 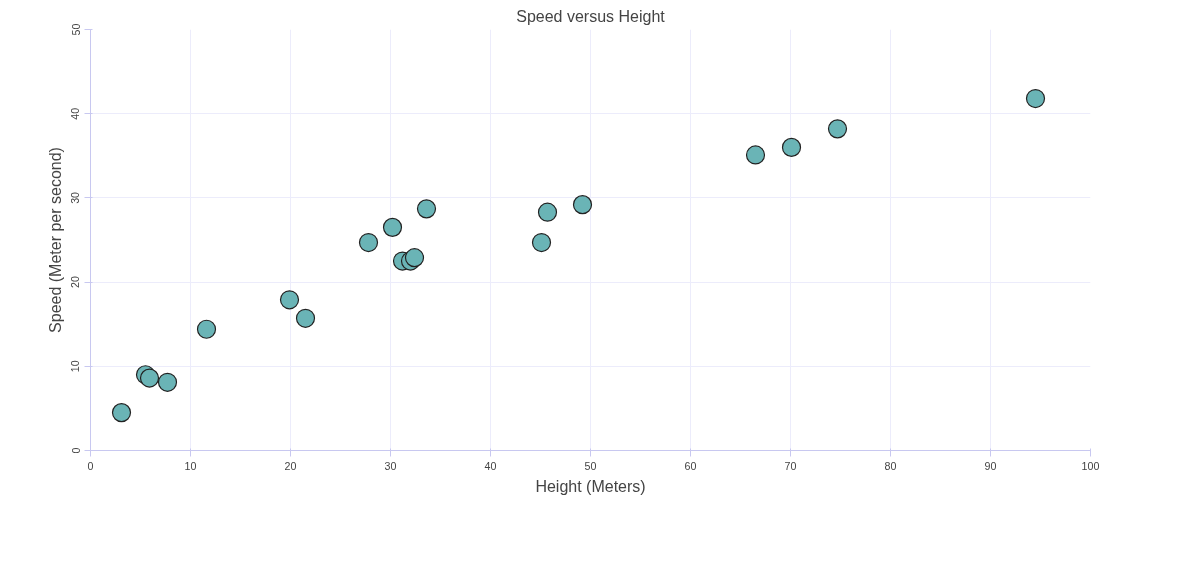 What do you see at coordinates (590, 465) in the screenshot?
I see `x-tick-label: 50` at bounding box center [590, 465].